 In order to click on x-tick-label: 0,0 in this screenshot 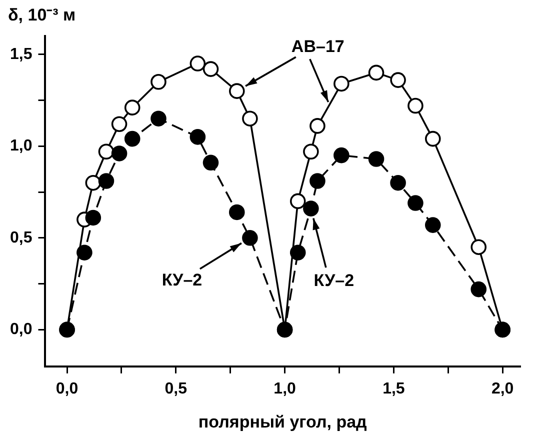, I will do `click(67, 389)`.